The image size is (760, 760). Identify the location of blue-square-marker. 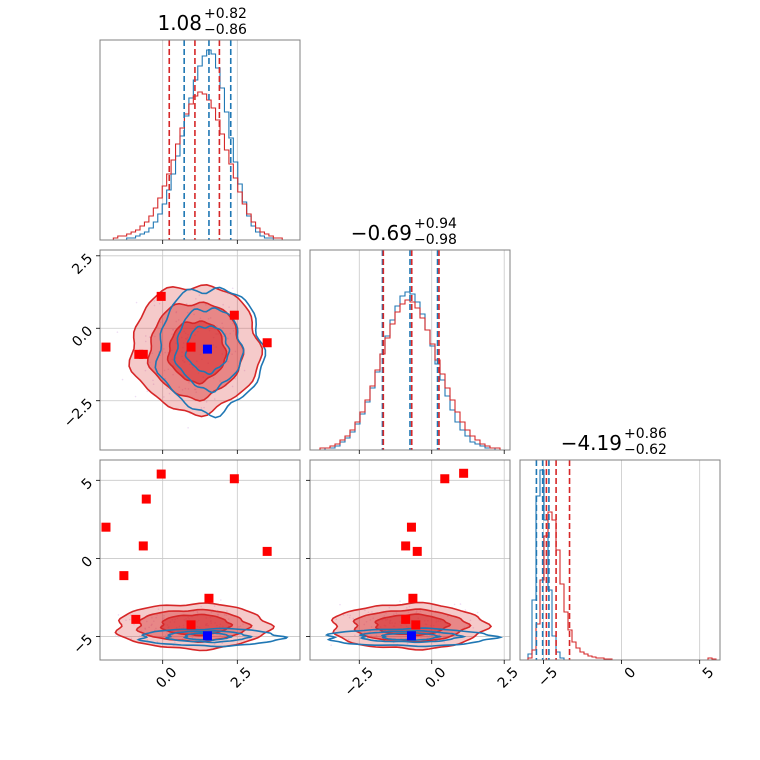
(207, 349).